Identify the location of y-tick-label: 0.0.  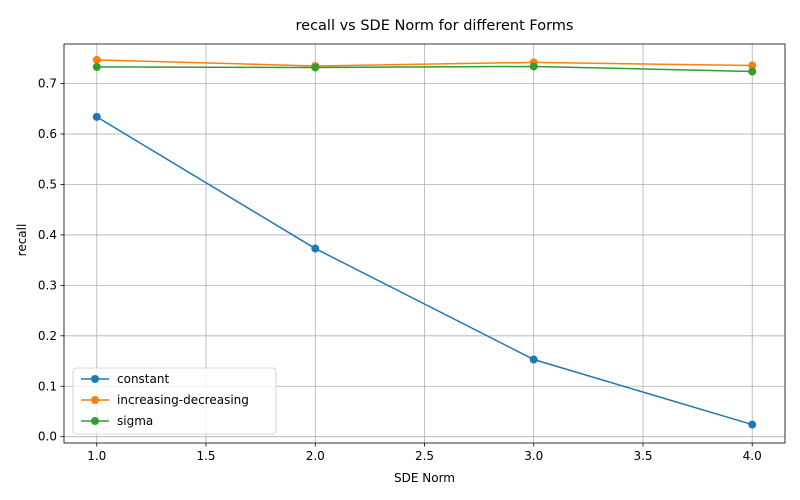
(47, 437).